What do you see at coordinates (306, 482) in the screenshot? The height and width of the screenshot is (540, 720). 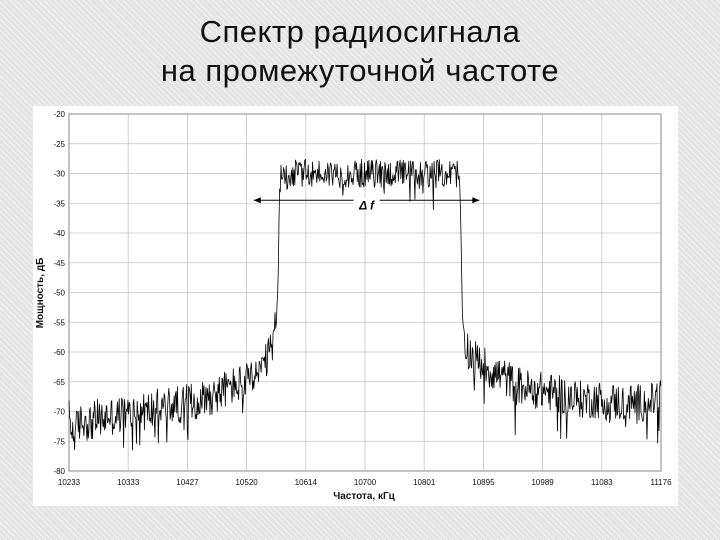 I see `x-tick-label: 10614` at bounding box center [306, 482].